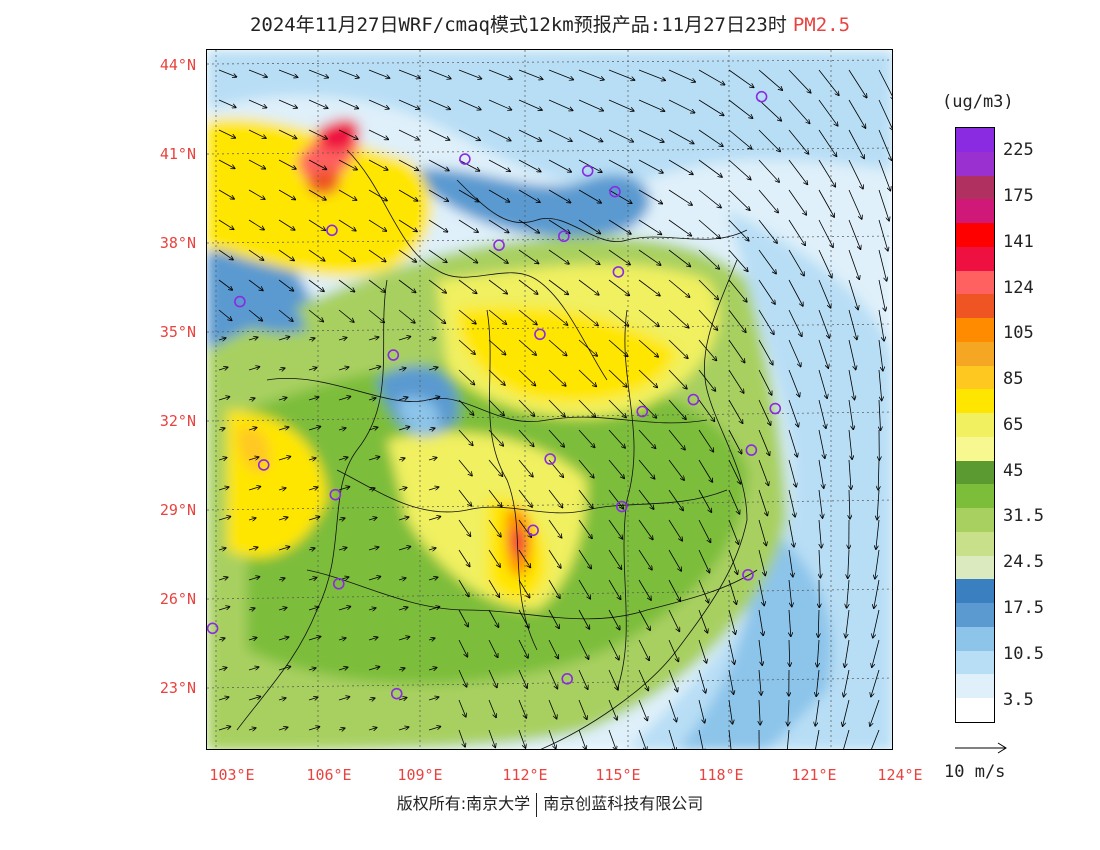 This screenshot has height=850, width=1100. What do you see at coordinates (975, 772) in the screenshot?
I see `wind-reference-label: 10 m/s` at bounding box center [975, 772].